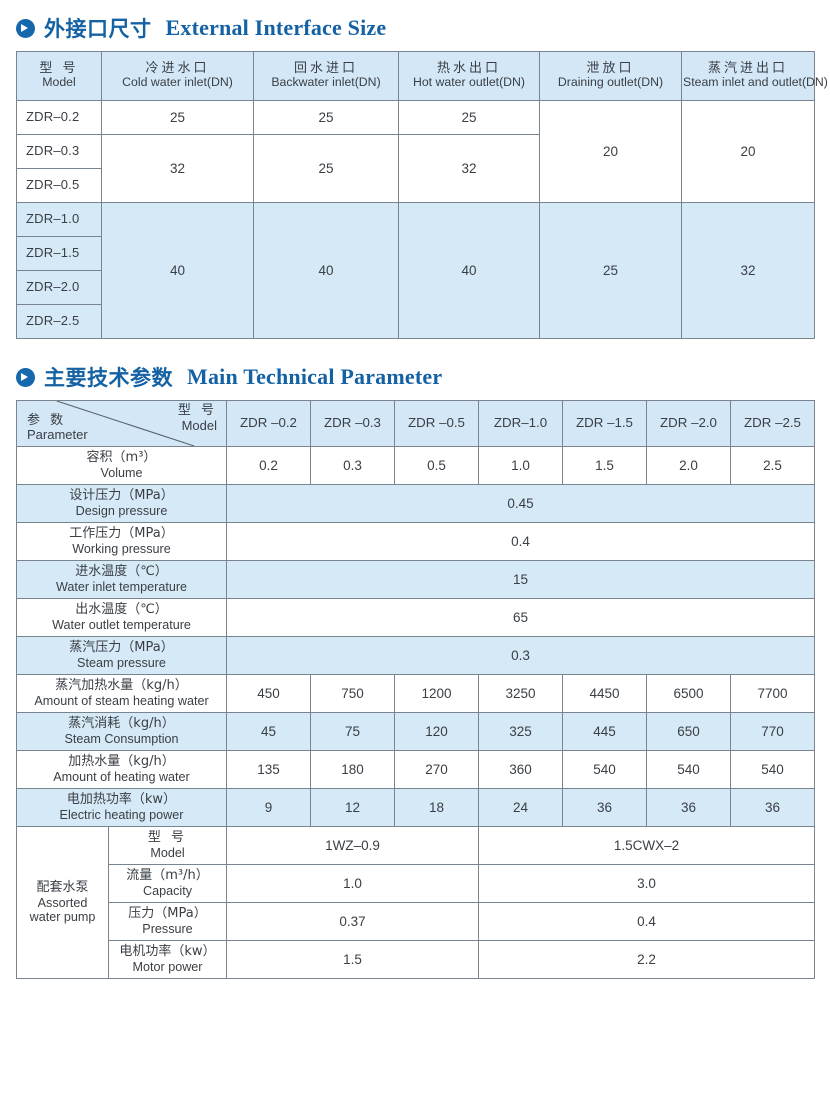 This screenshot has width=830, height=1097. I want to click on table-row-steam-pressure: 蒸汽压力（MPa） Steam pressure 0.3, so click(415, 655).